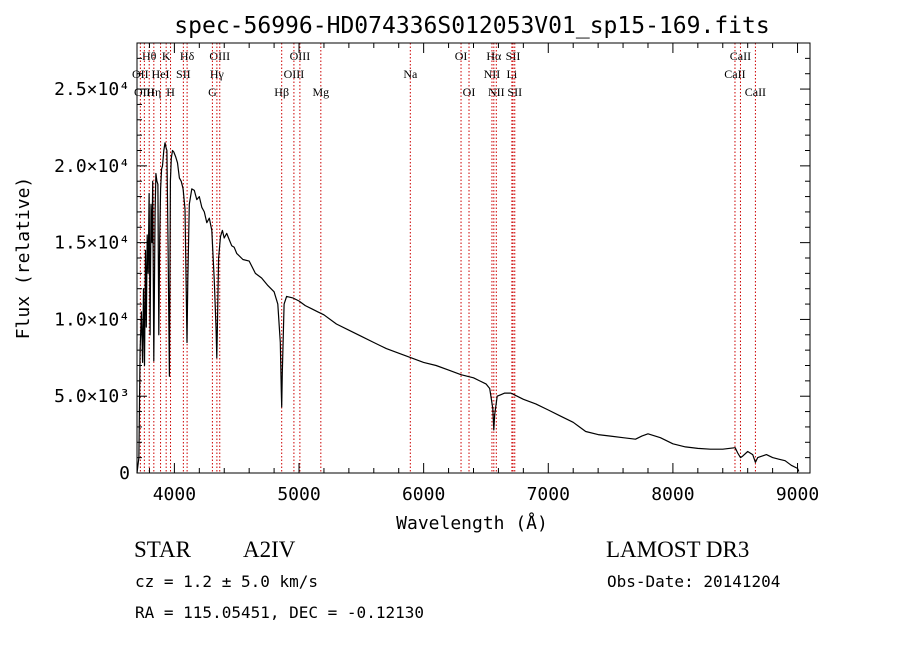  I want to click on line-label-16: Na, so click(410, 74).